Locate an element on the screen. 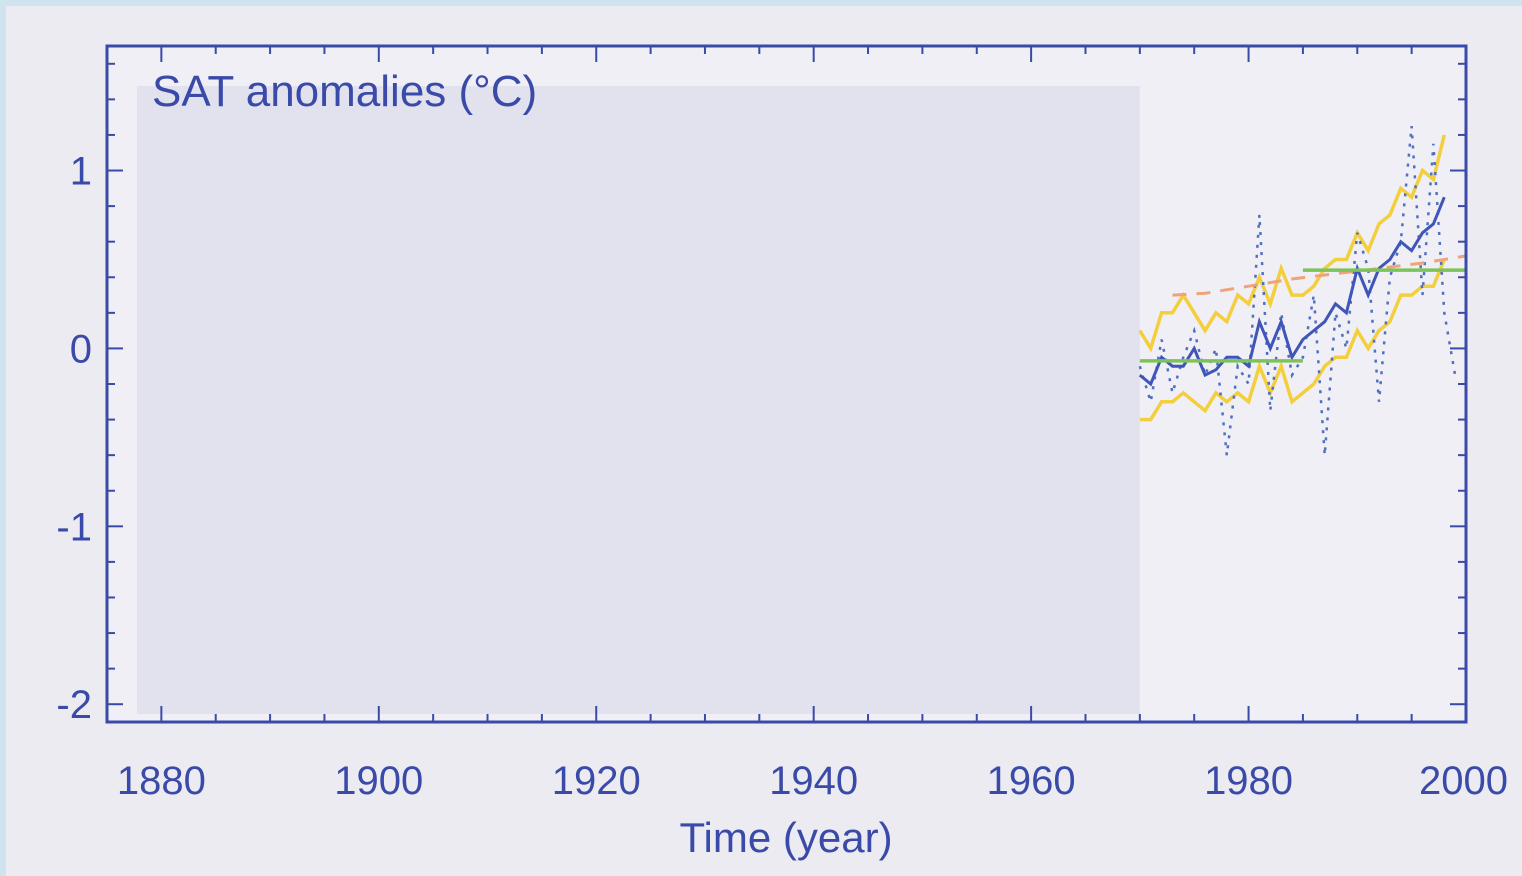 The image size is (1522, 876). y-tick-label: 0 is located at coordinates (81, 349).